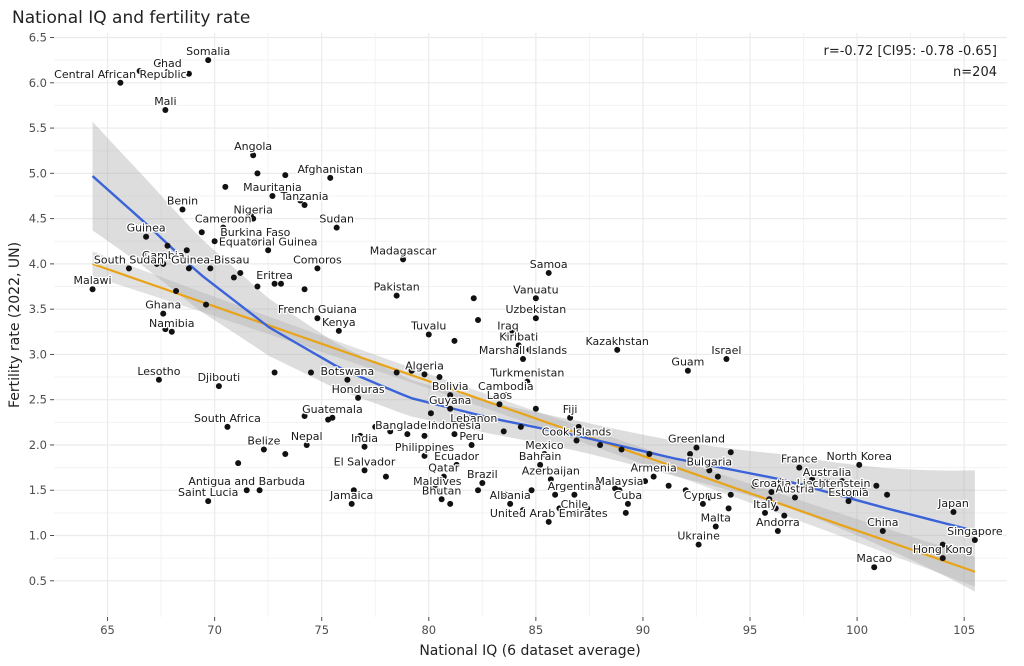  Describe the element at coordinates (834, 483) in the screenshot. I see `point-label: Liechtenstein` at that location.